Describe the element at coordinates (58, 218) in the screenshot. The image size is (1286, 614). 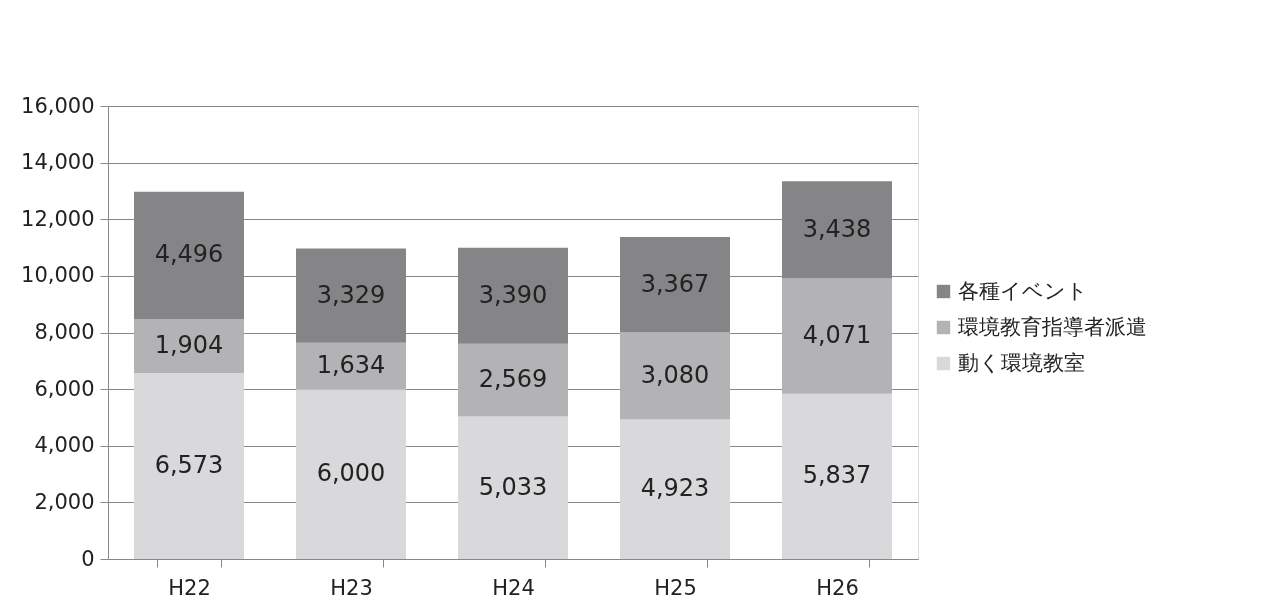
I see `y-tick-label: 12,000` at that location.